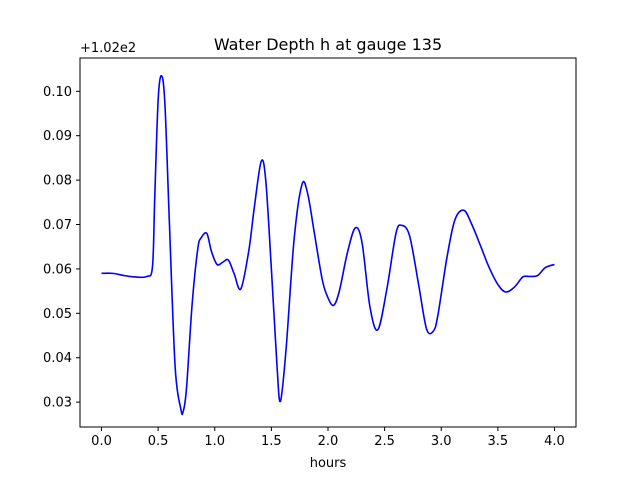 The height and width of the screenshot is (480, 640). Describe the element at coordinates (554, 441) in the screenshot. I see `x-tick-label: 4.0` at that location.